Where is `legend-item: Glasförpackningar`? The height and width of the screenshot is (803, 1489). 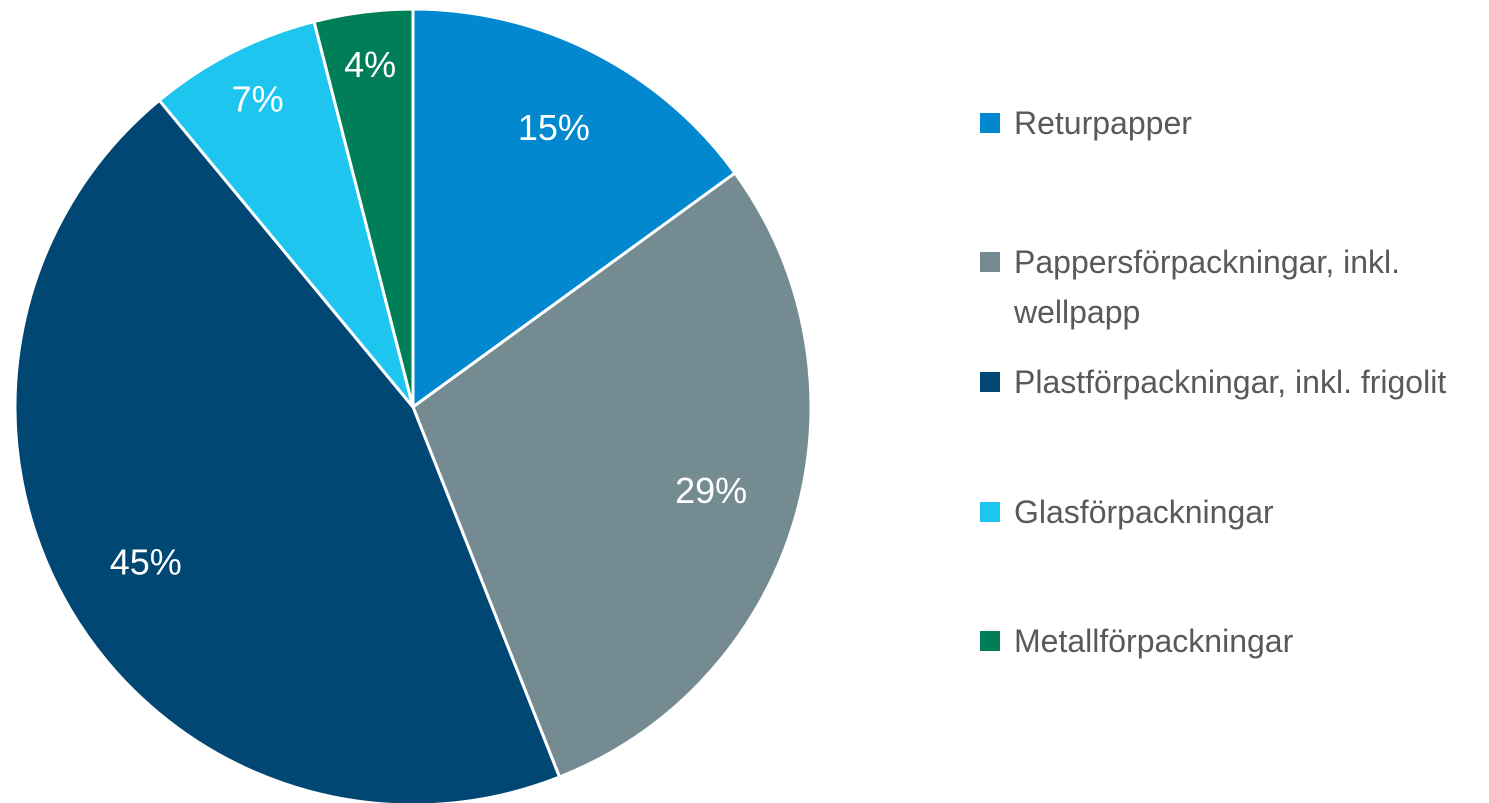 legend-item: Glasförpackningar is located at coordinates (1224, 512).